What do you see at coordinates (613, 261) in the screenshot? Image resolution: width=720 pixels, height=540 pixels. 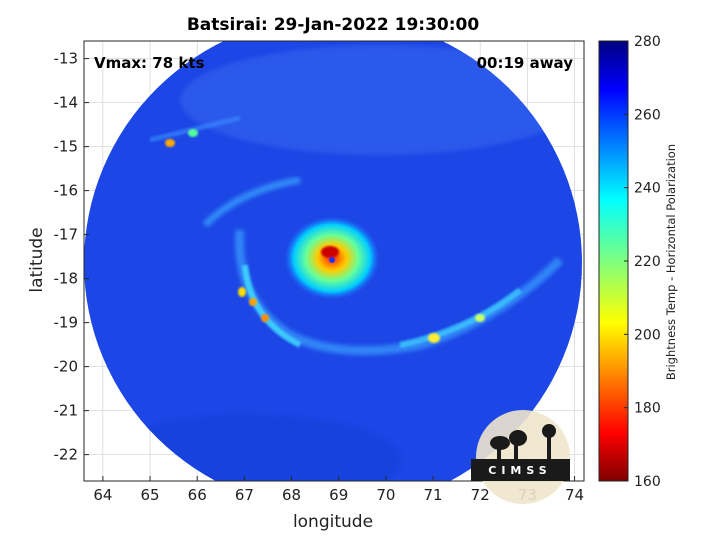 I see `colorbar` at bounding box center [613, 261].